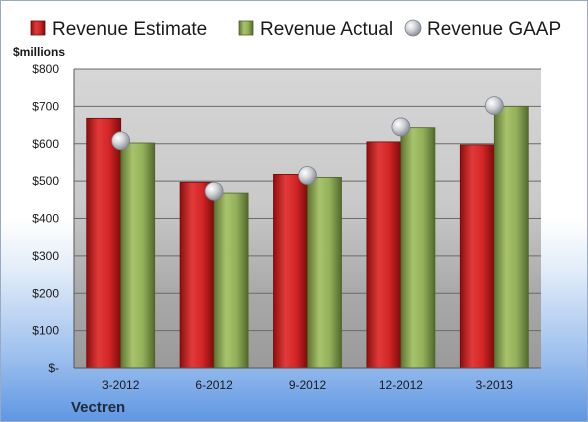 The height and width of the screenshot is (422, 588). What do you see at coordinates (45, 331) in the screenshot?
I see `y-tick-label: $100` at bounding box center [45, 331].